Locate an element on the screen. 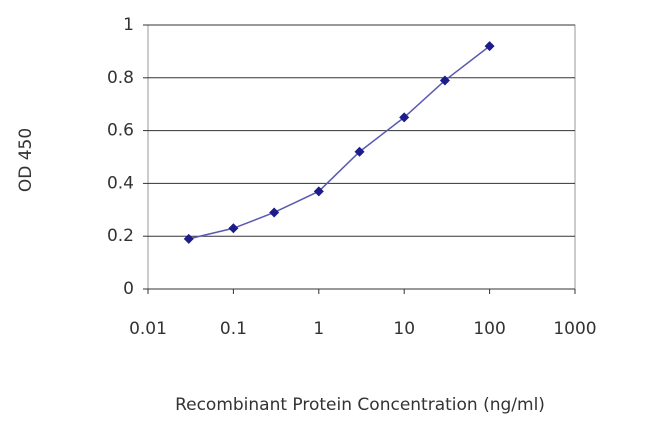  y-tick-label: 0.2 is located at coordinates (120, 236).